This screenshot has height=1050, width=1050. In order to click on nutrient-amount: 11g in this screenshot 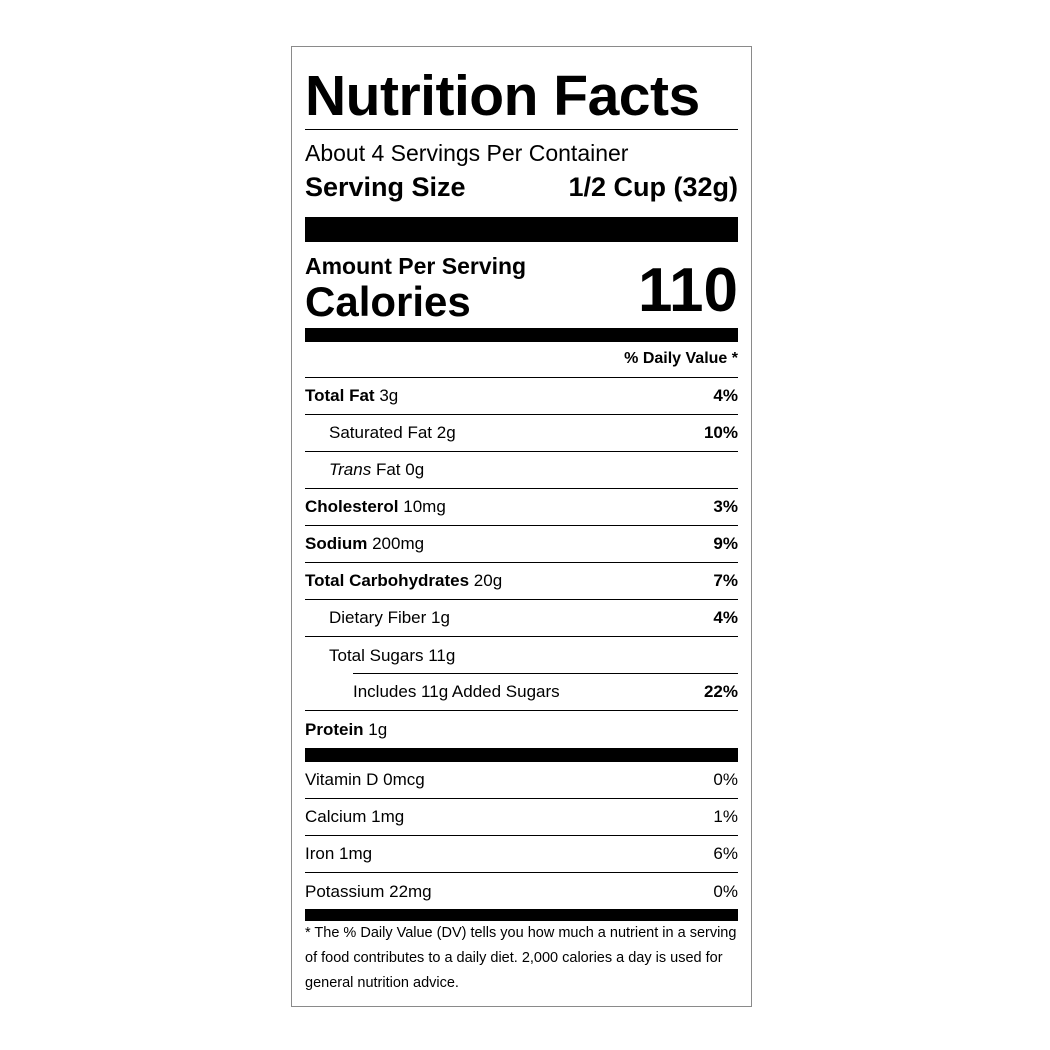, I will do `click(442, 655)`.